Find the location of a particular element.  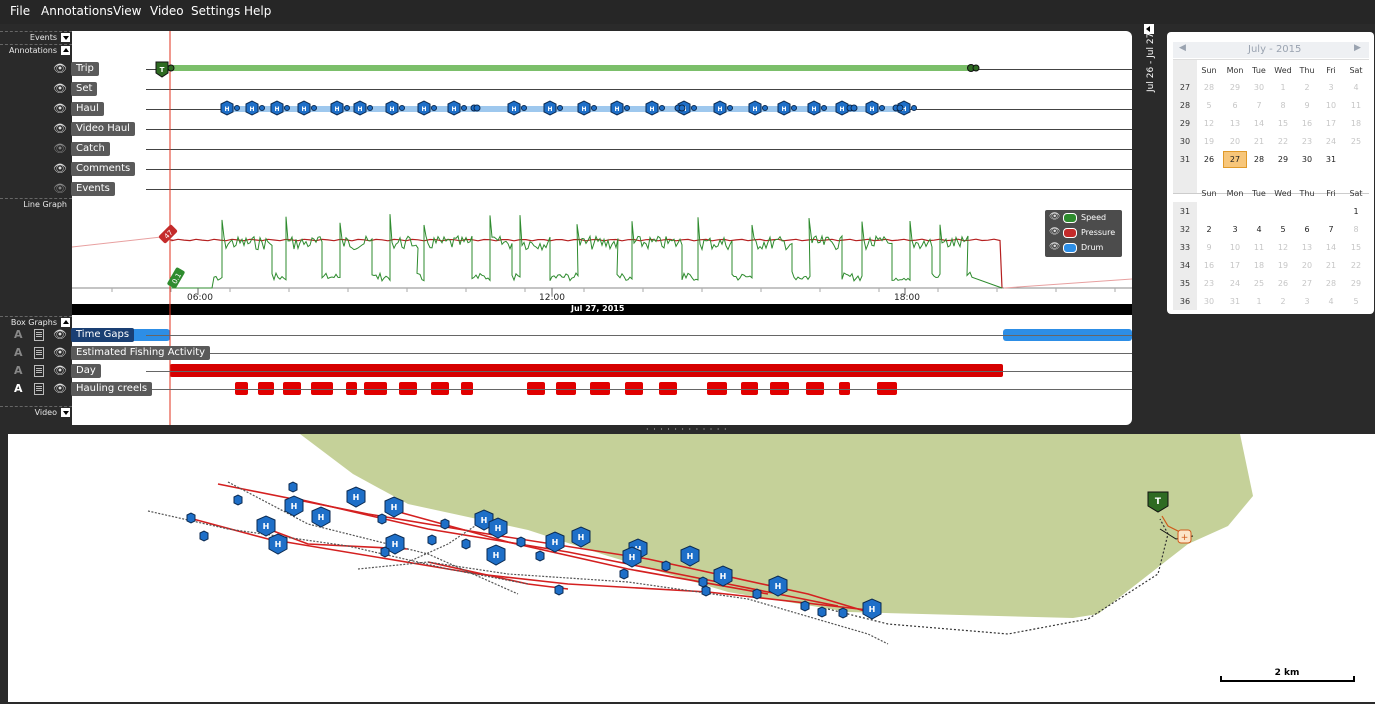

calendar-day: 31 is located at coordinates (1235, 301).